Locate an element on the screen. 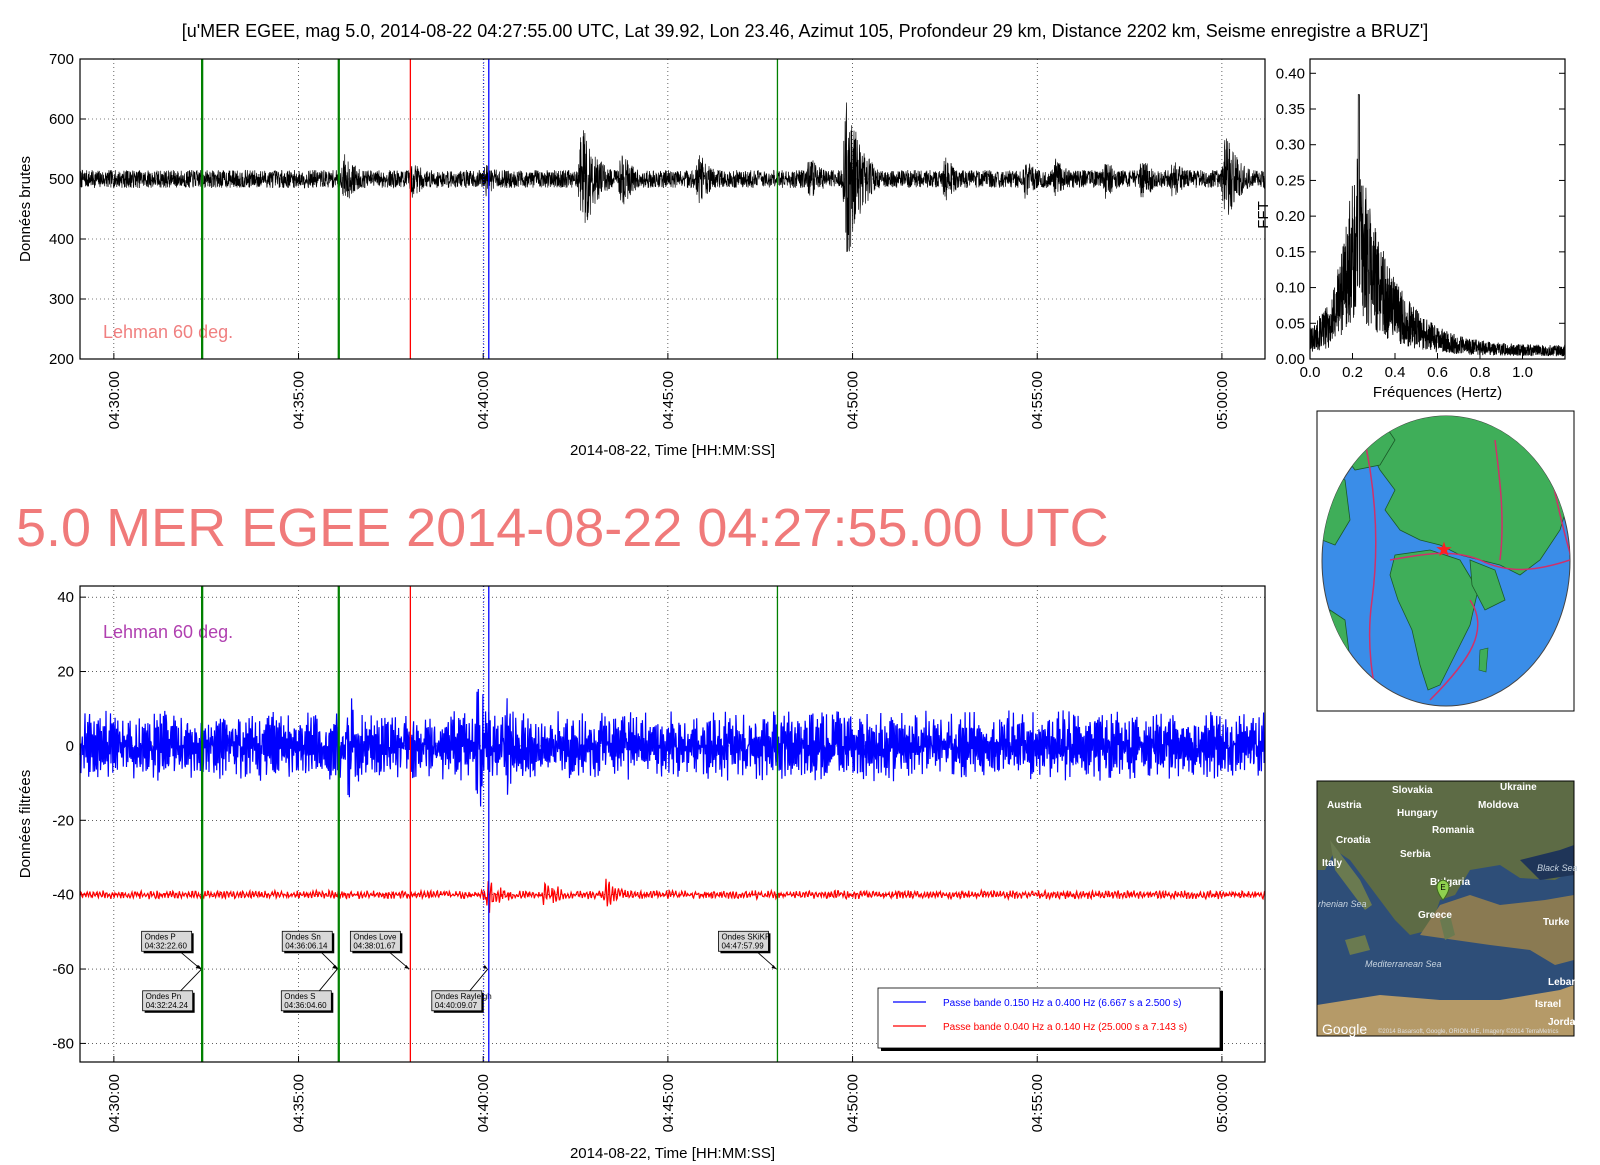 Image resolution: width=1600 pixels, height=1165 pixels. y-tick-label: -40 is located at coordinates (63, 895).